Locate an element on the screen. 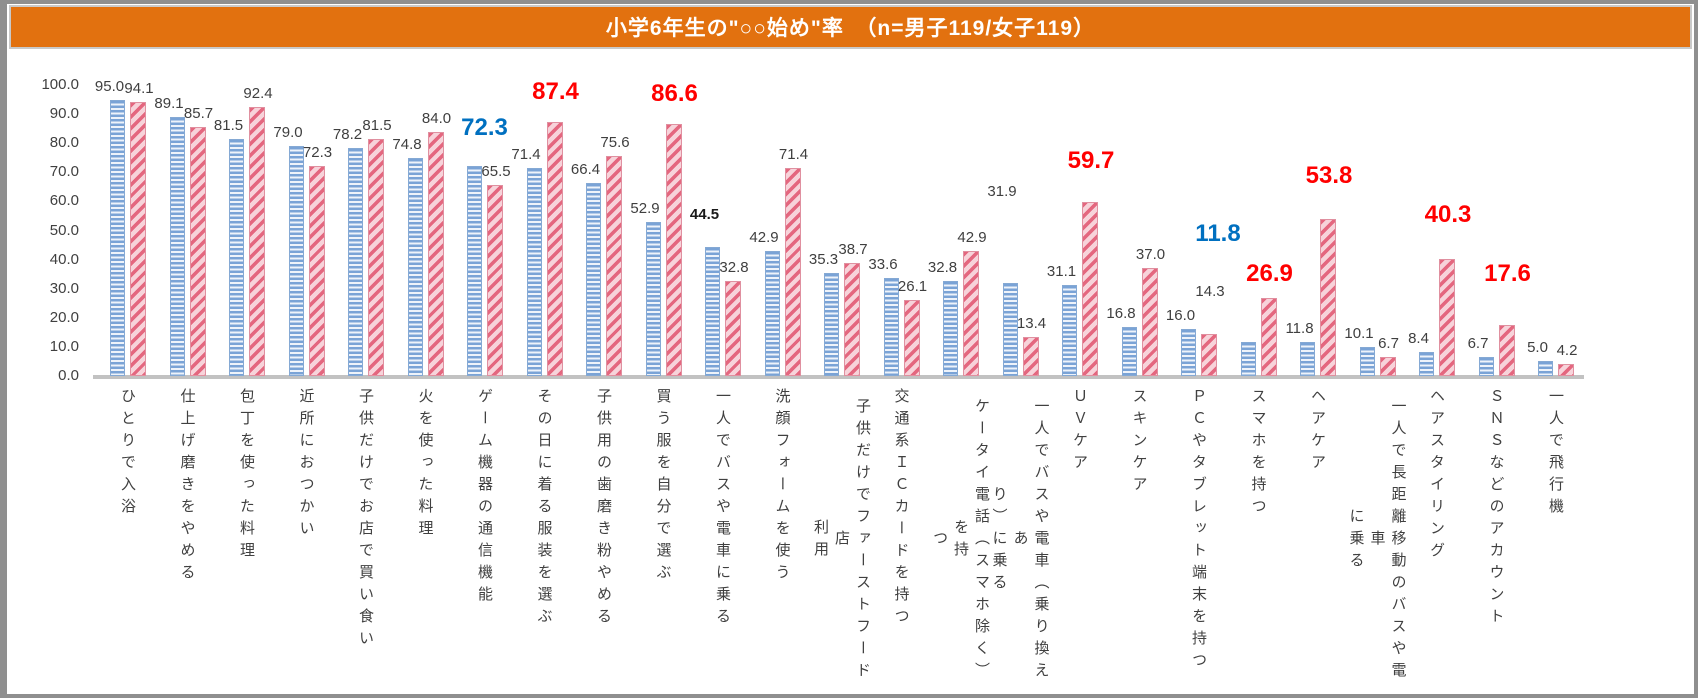 The image size is (1698, 698). value-label-female-20: 53.8 is located at coordinates (1329, 175).